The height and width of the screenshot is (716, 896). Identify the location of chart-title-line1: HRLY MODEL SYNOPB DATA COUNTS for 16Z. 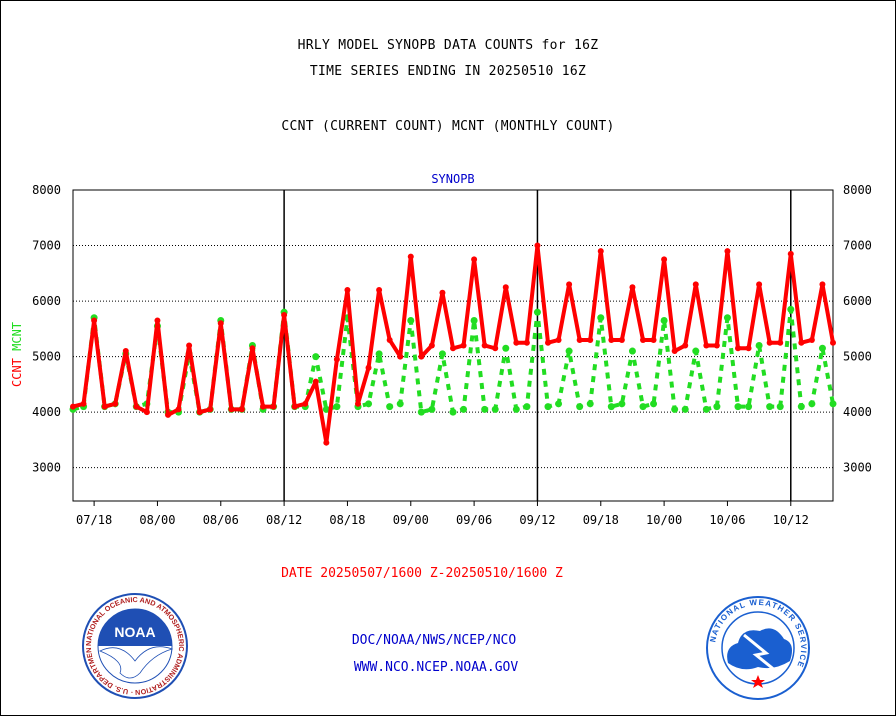
(448, 45).